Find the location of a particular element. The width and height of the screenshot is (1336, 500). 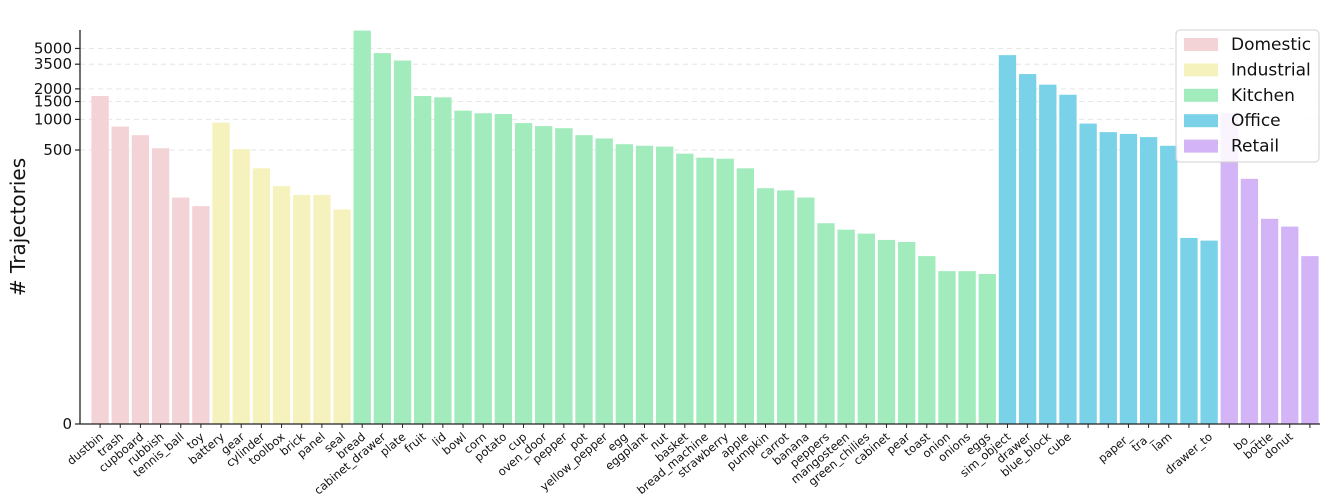

legend-label: Industrial is located at coordinates (1271, 70).